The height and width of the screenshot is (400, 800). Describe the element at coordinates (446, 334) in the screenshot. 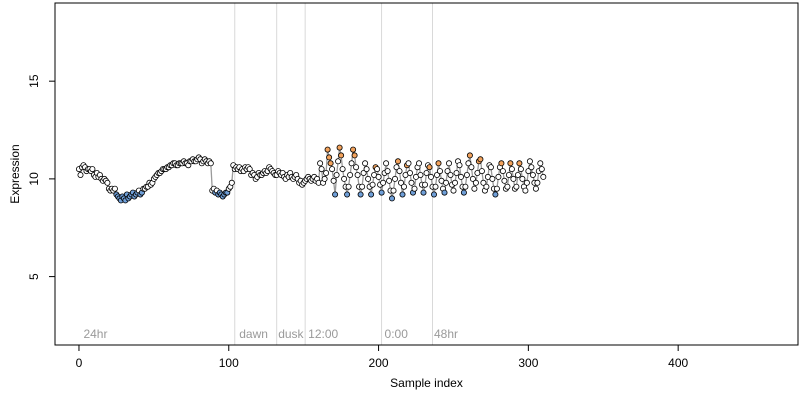

I see `region-label: 48hr` at that location.